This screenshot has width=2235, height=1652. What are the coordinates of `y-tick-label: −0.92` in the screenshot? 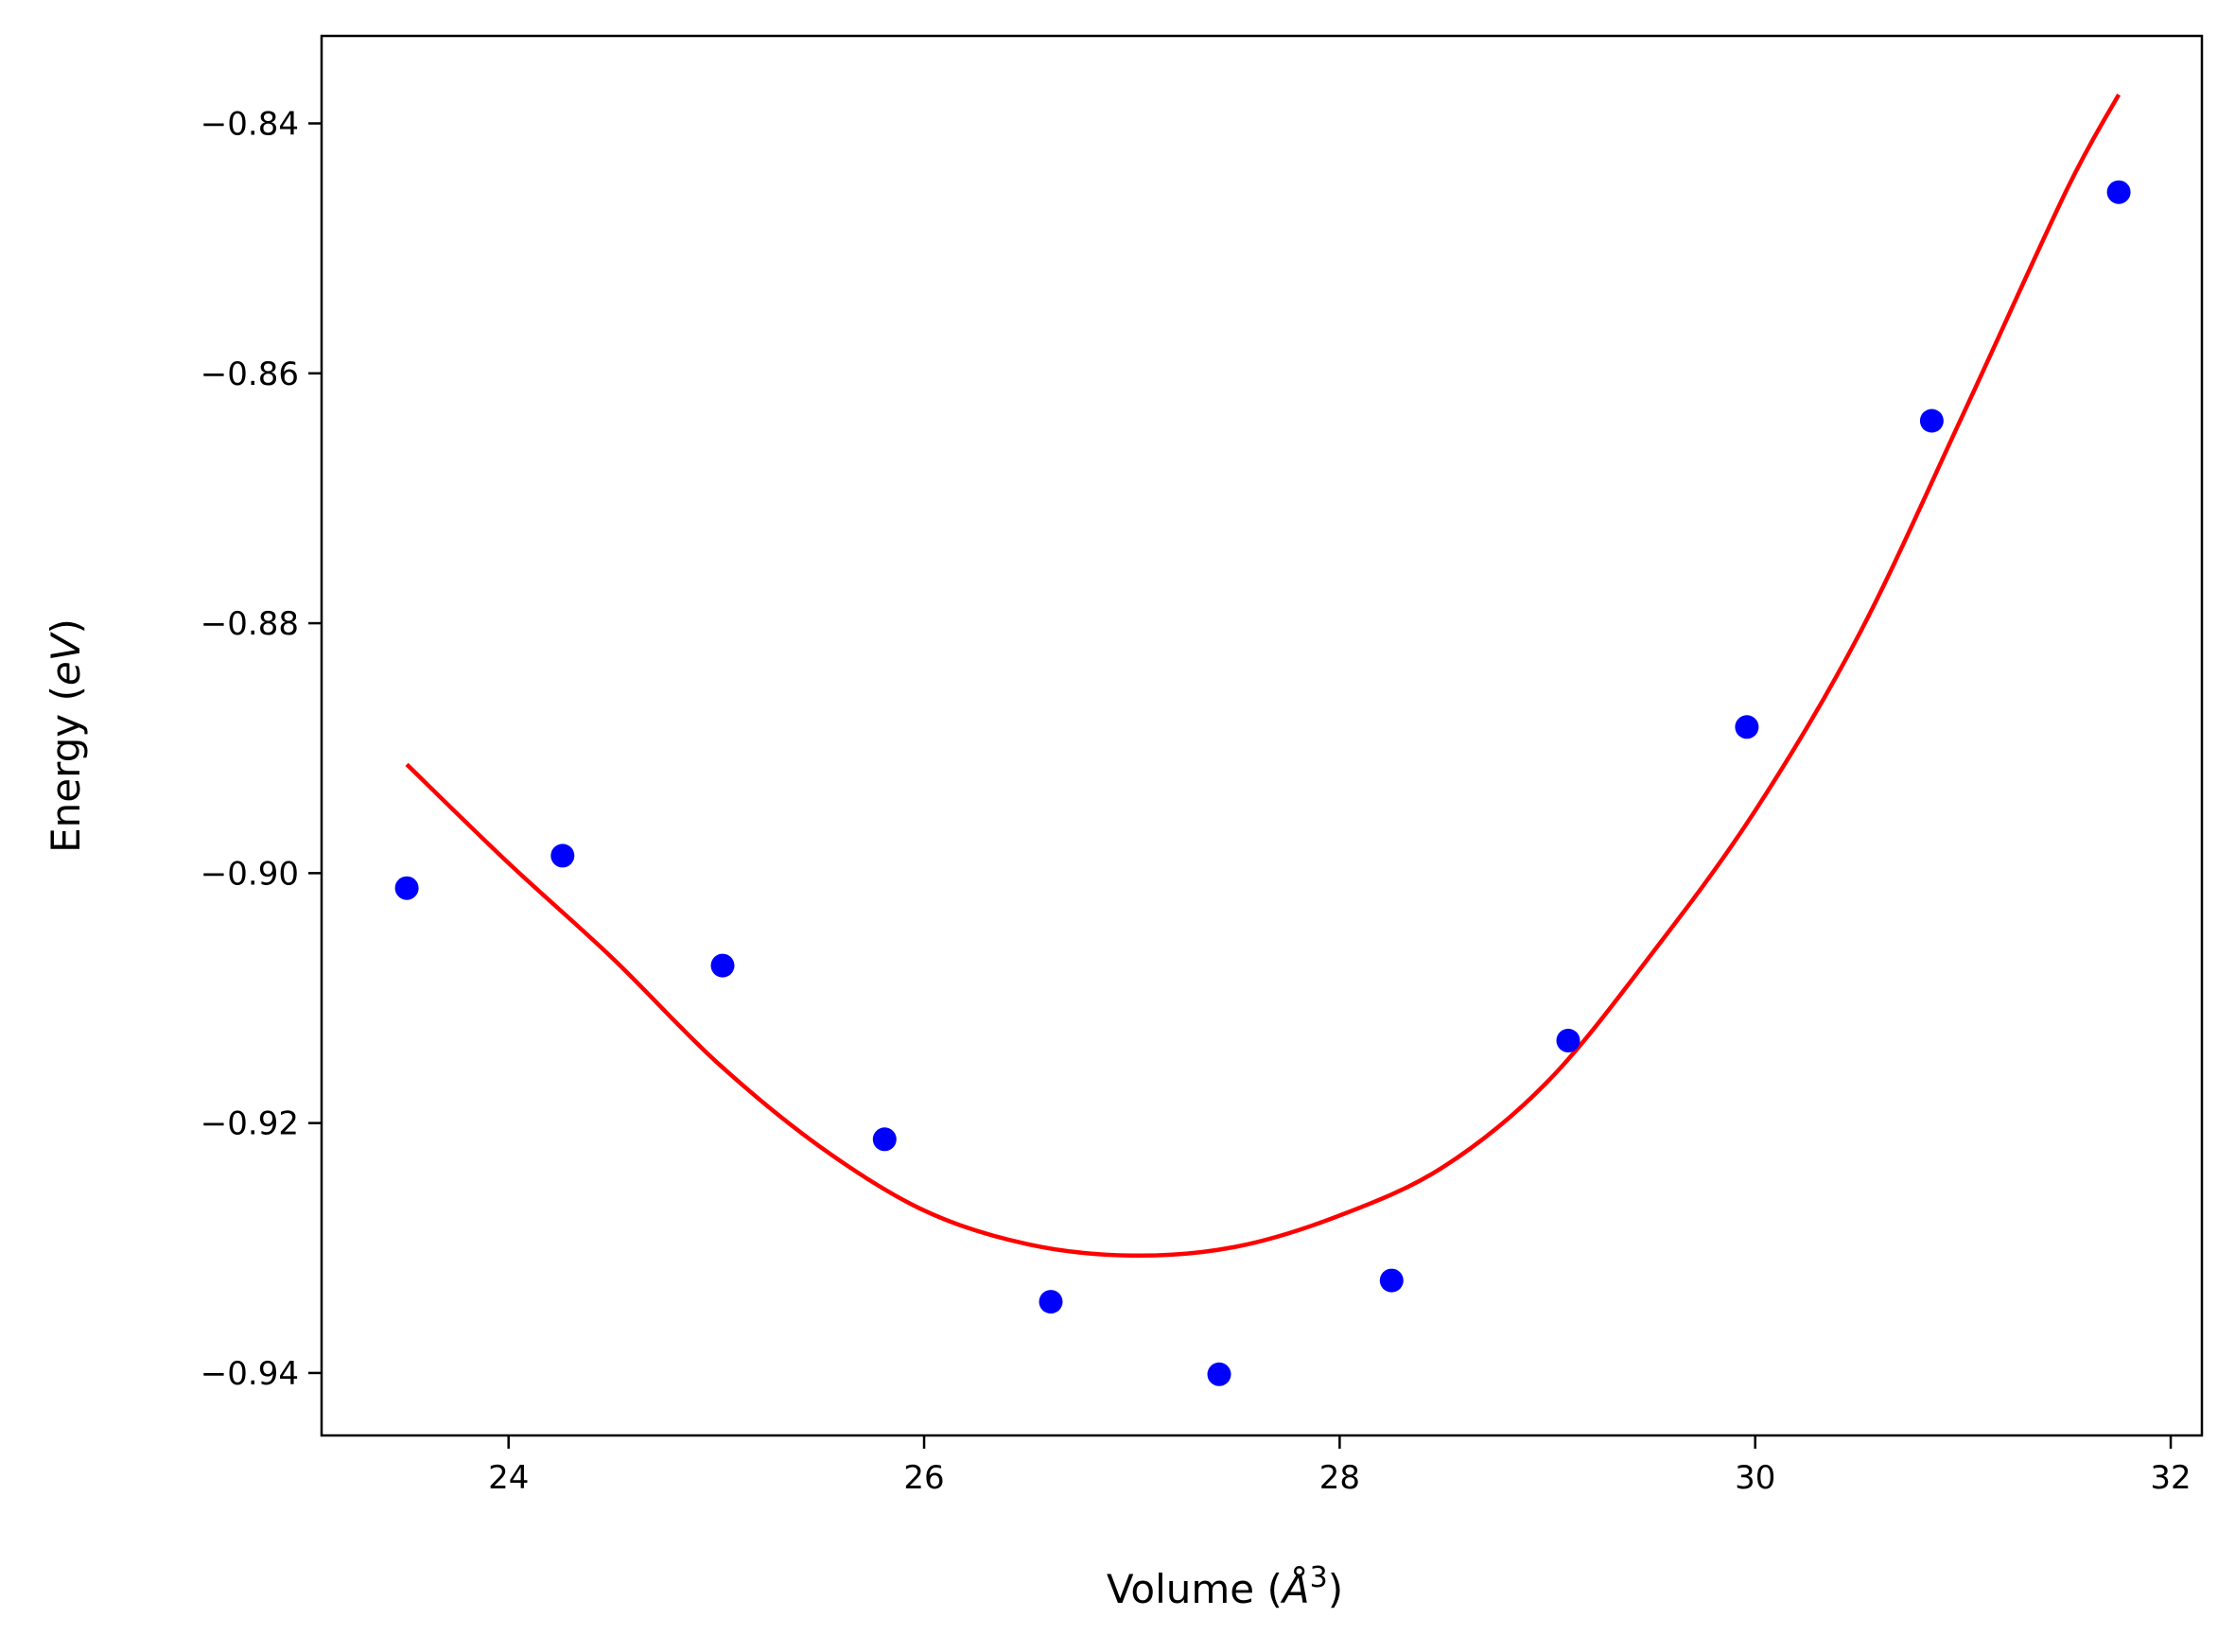 It's located at (250, 1124).